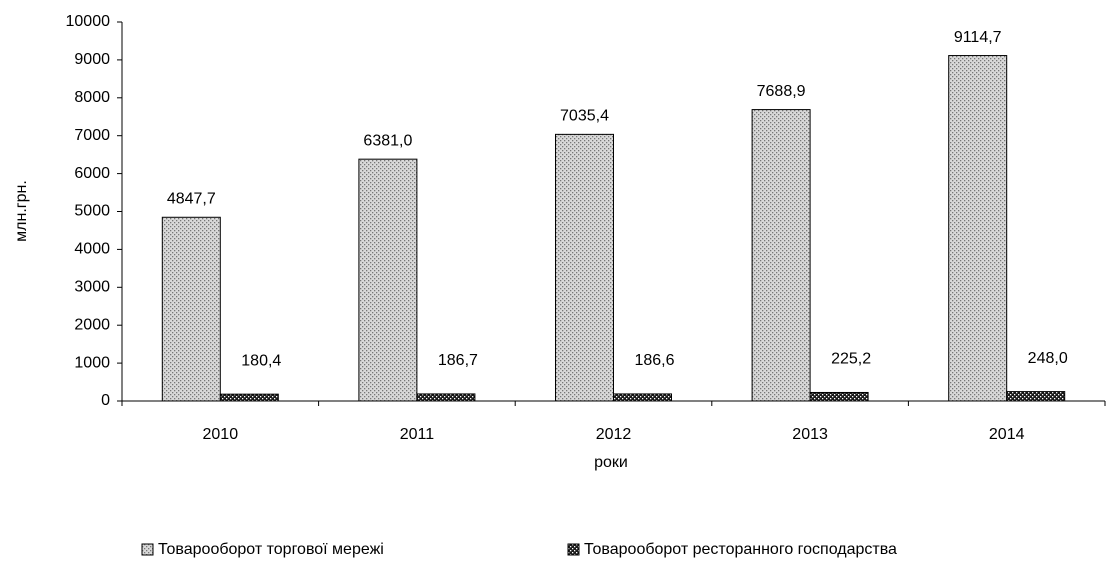 The image size is (1108, 563). Describe the element at coordinates (810, 434) in the screenshot. I see `x-tick-label: 2013` at that location.